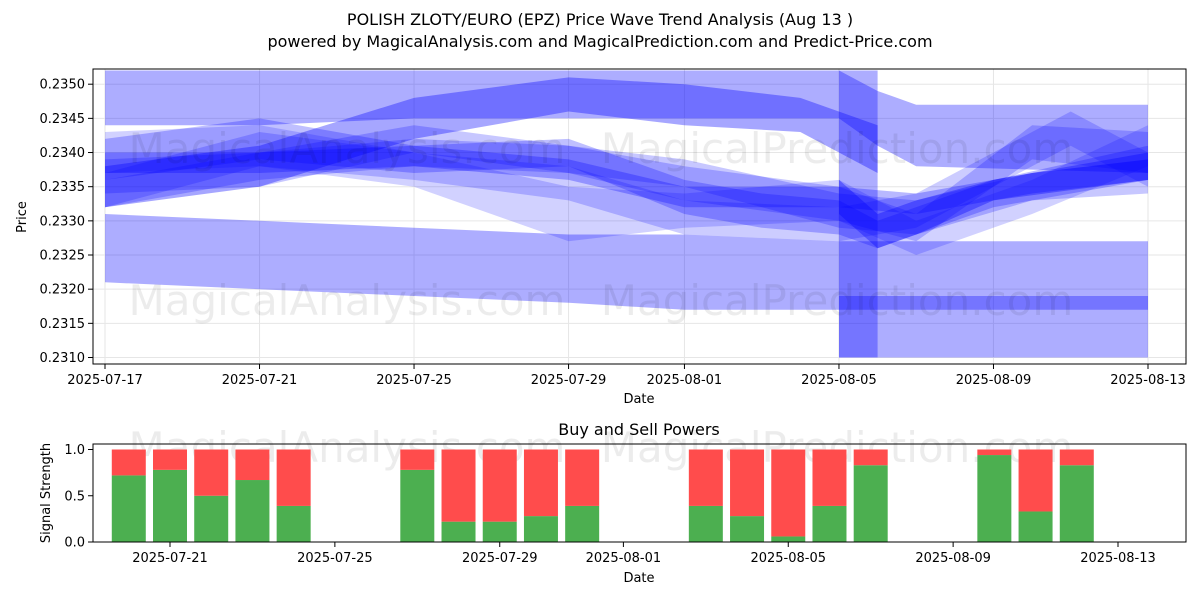 The height and width of the screenshot is (600, 1200). I want to click on power-y-ticks: 0.0 0.5 1.0, so click(78, 497).